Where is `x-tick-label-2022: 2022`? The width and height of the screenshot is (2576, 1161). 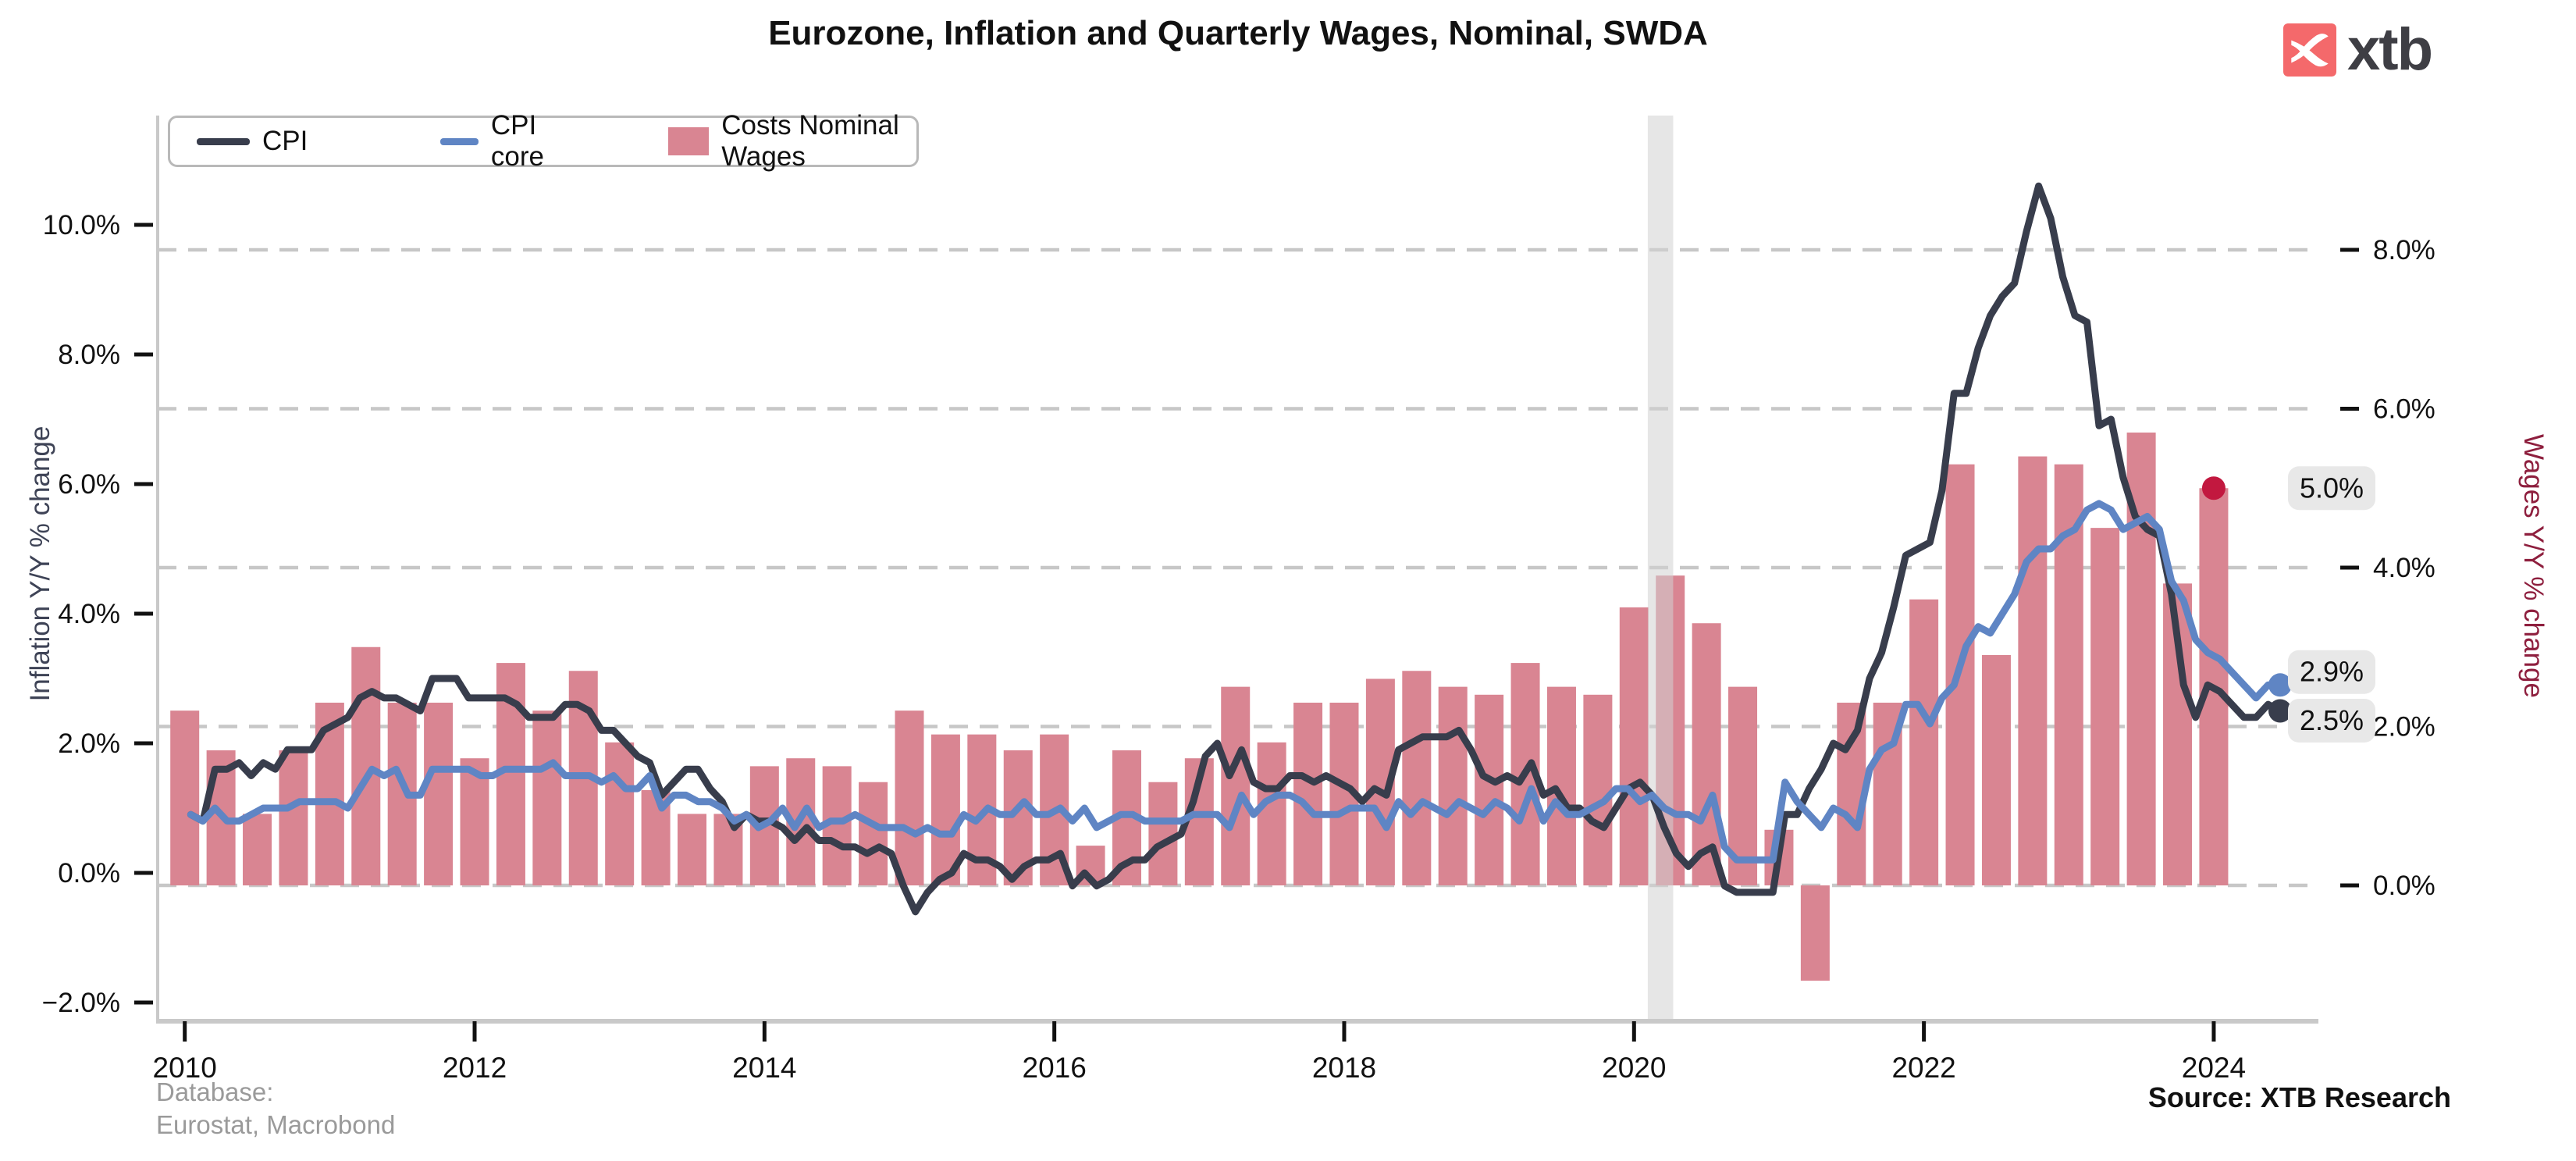
x-tick-label-2022: 2022 is located at coordinates (1923, 1068).